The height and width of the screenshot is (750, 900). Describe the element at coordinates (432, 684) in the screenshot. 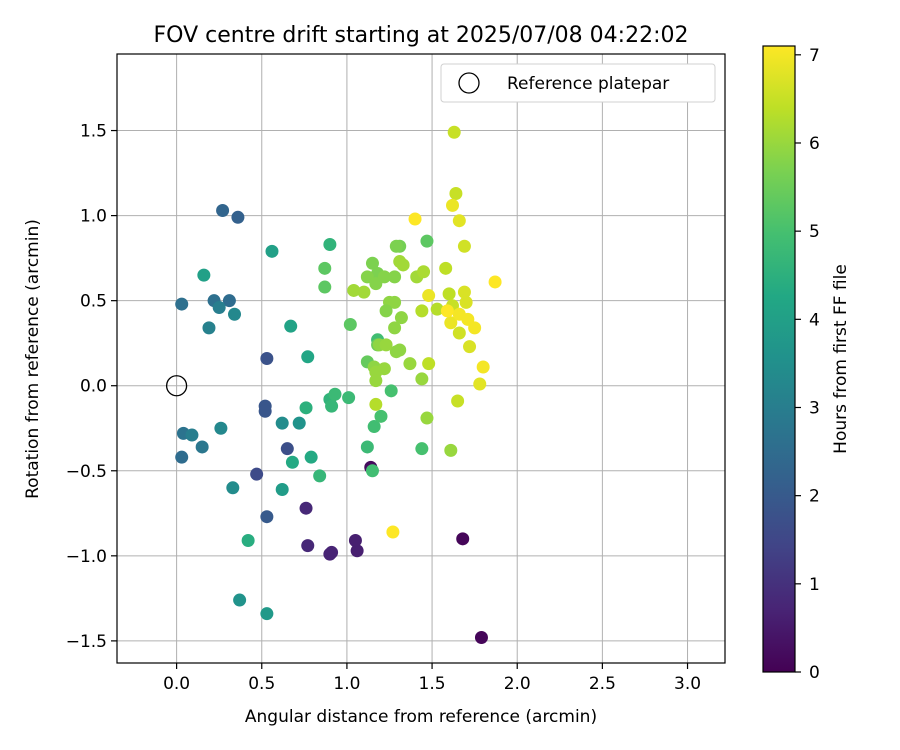

I see `x-tick-label: 1.5` at that location.